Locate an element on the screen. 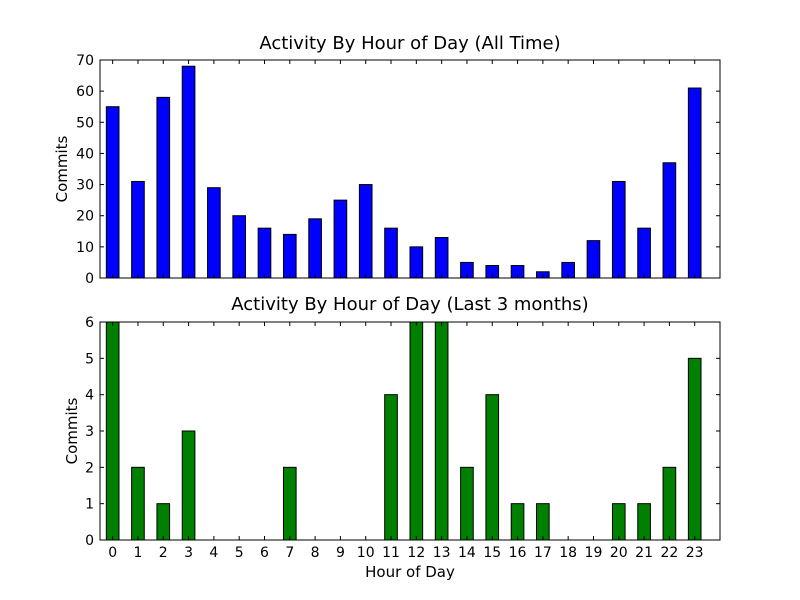 The height and width of the screenshot is (600, 800). x-tick-label: 3 is located at coordinates (188, 553).